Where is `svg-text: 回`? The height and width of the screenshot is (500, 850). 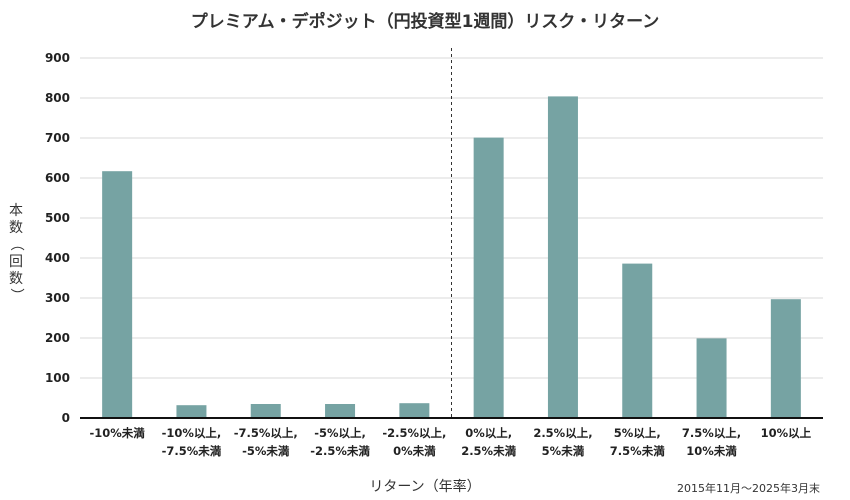 svg-text: 回 is located at coordinates (16, 262).